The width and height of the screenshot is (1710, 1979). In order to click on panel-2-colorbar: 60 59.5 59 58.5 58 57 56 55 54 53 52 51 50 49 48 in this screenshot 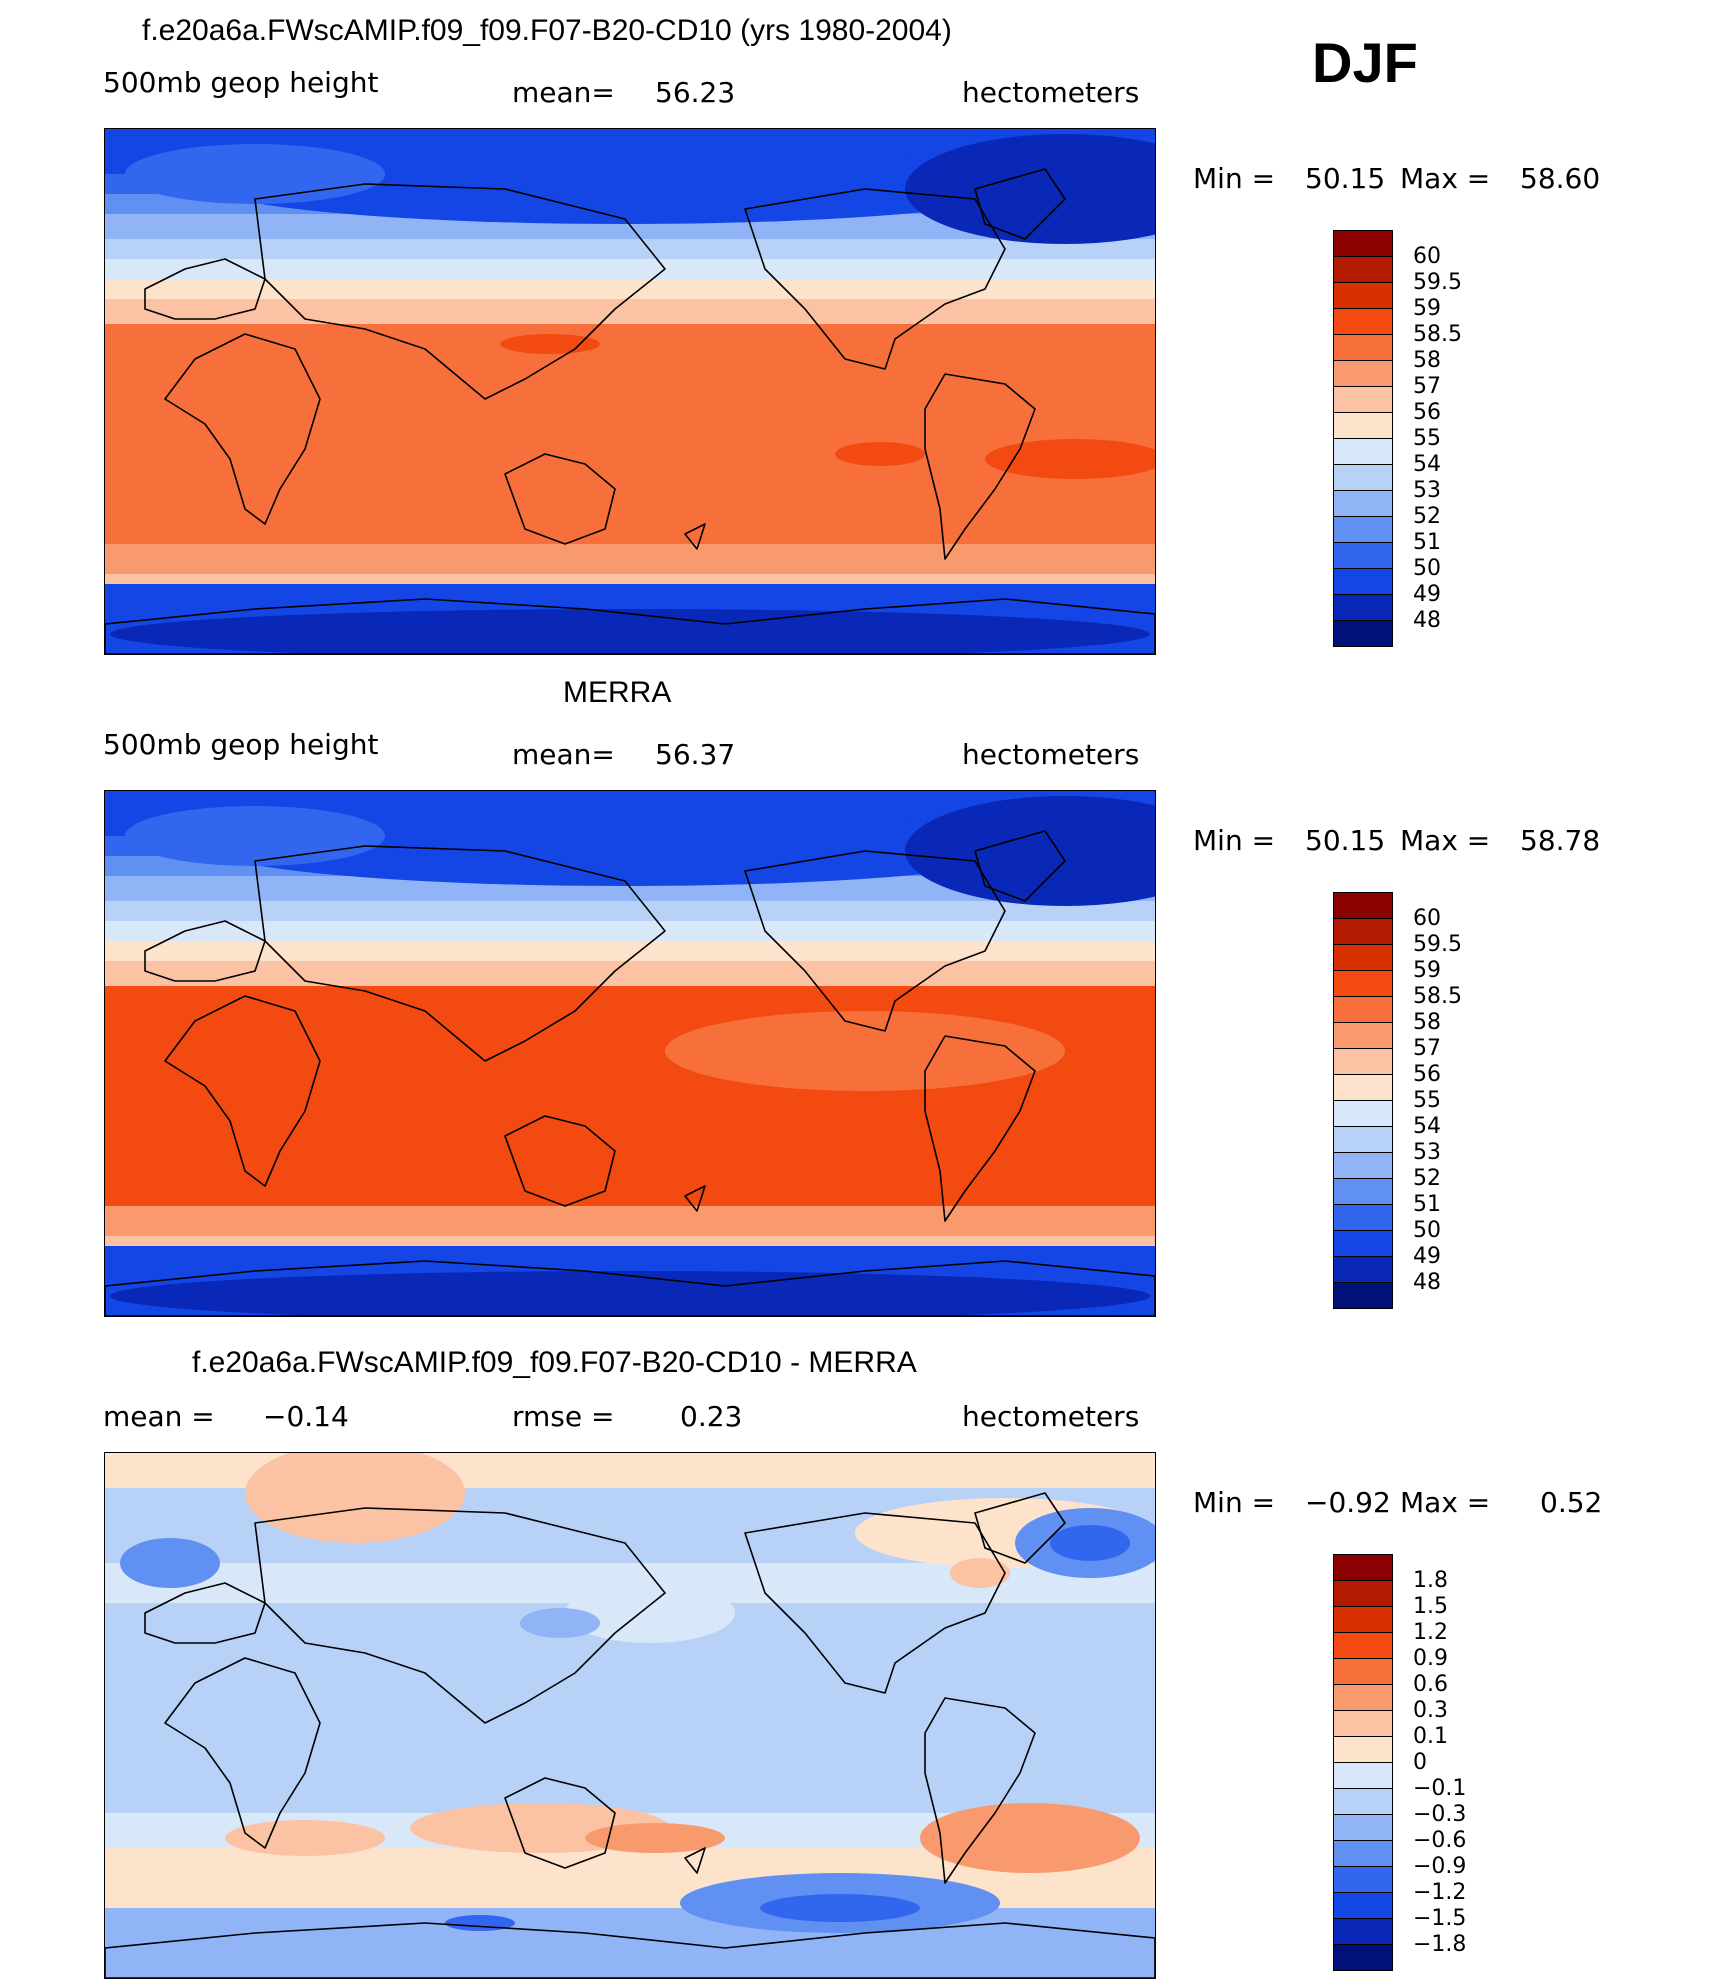, I will do `click(1397, 1100)`.